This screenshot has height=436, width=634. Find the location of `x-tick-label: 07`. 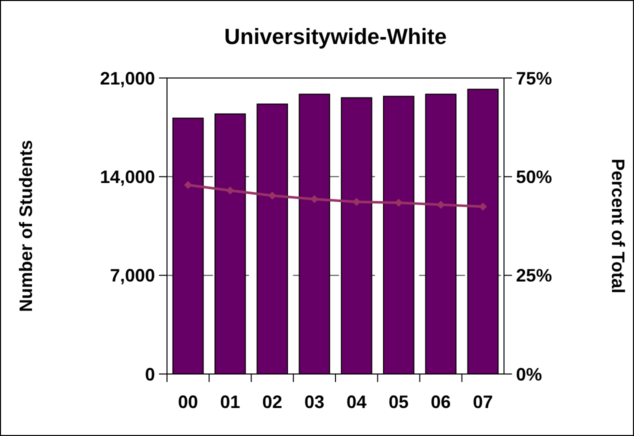

x-tick-label: 07 is located at coordinates (482, 402).